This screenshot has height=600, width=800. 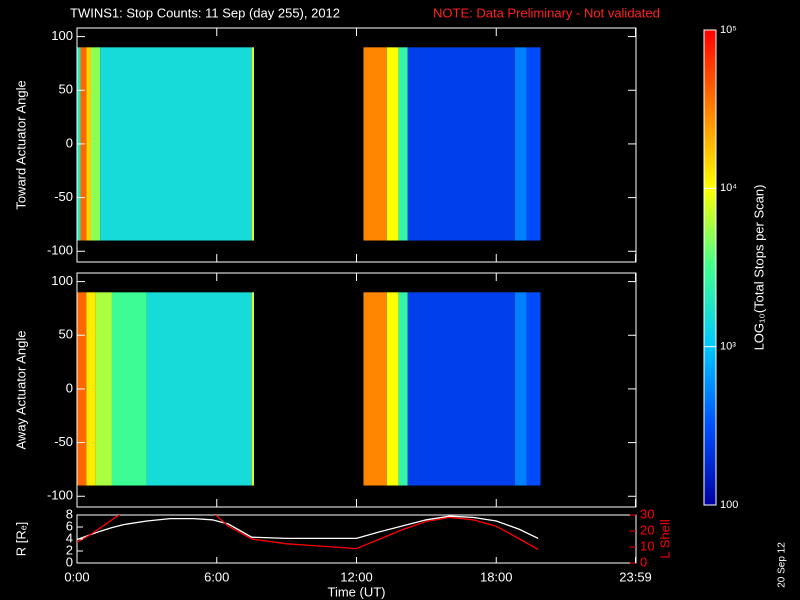 I want to click on y-axis-label: Toward Actuator Angle, so click(x=20, y=144).